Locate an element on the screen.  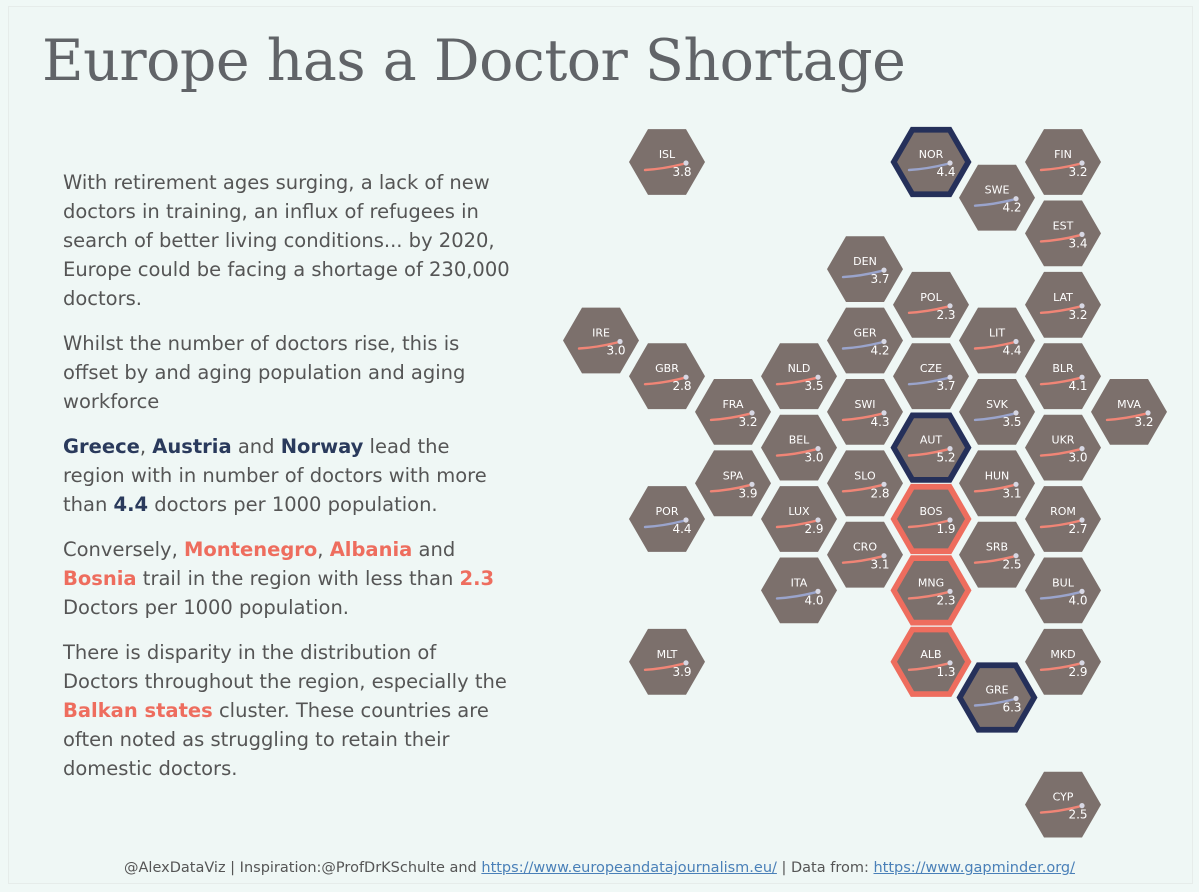
hex-tile-cyp: CYP 2.5 is located at coordinates (1063, 804).